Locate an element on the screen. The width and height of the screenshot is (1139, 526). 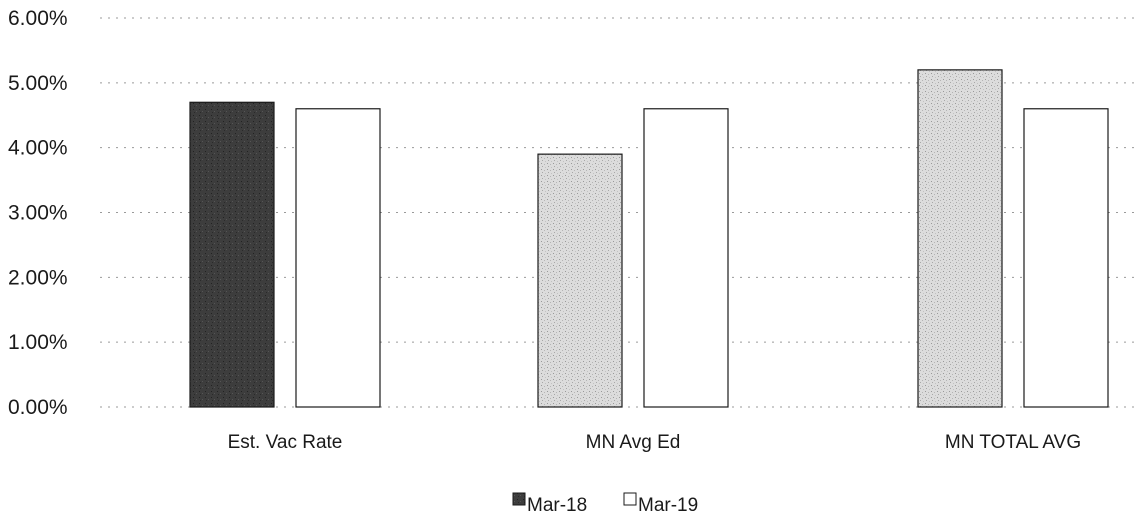
x-tick-label: Est. Vac Rate is located at coordinates (285, 442).